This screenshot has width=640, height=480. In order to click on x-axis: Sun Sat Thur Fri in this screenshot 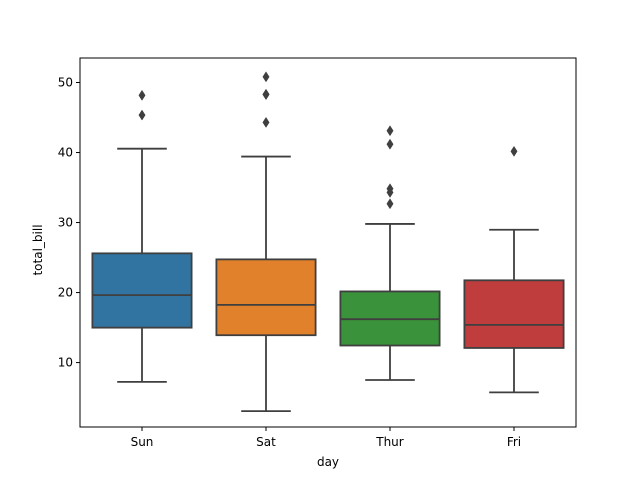, I will do `click(326, 438)`.